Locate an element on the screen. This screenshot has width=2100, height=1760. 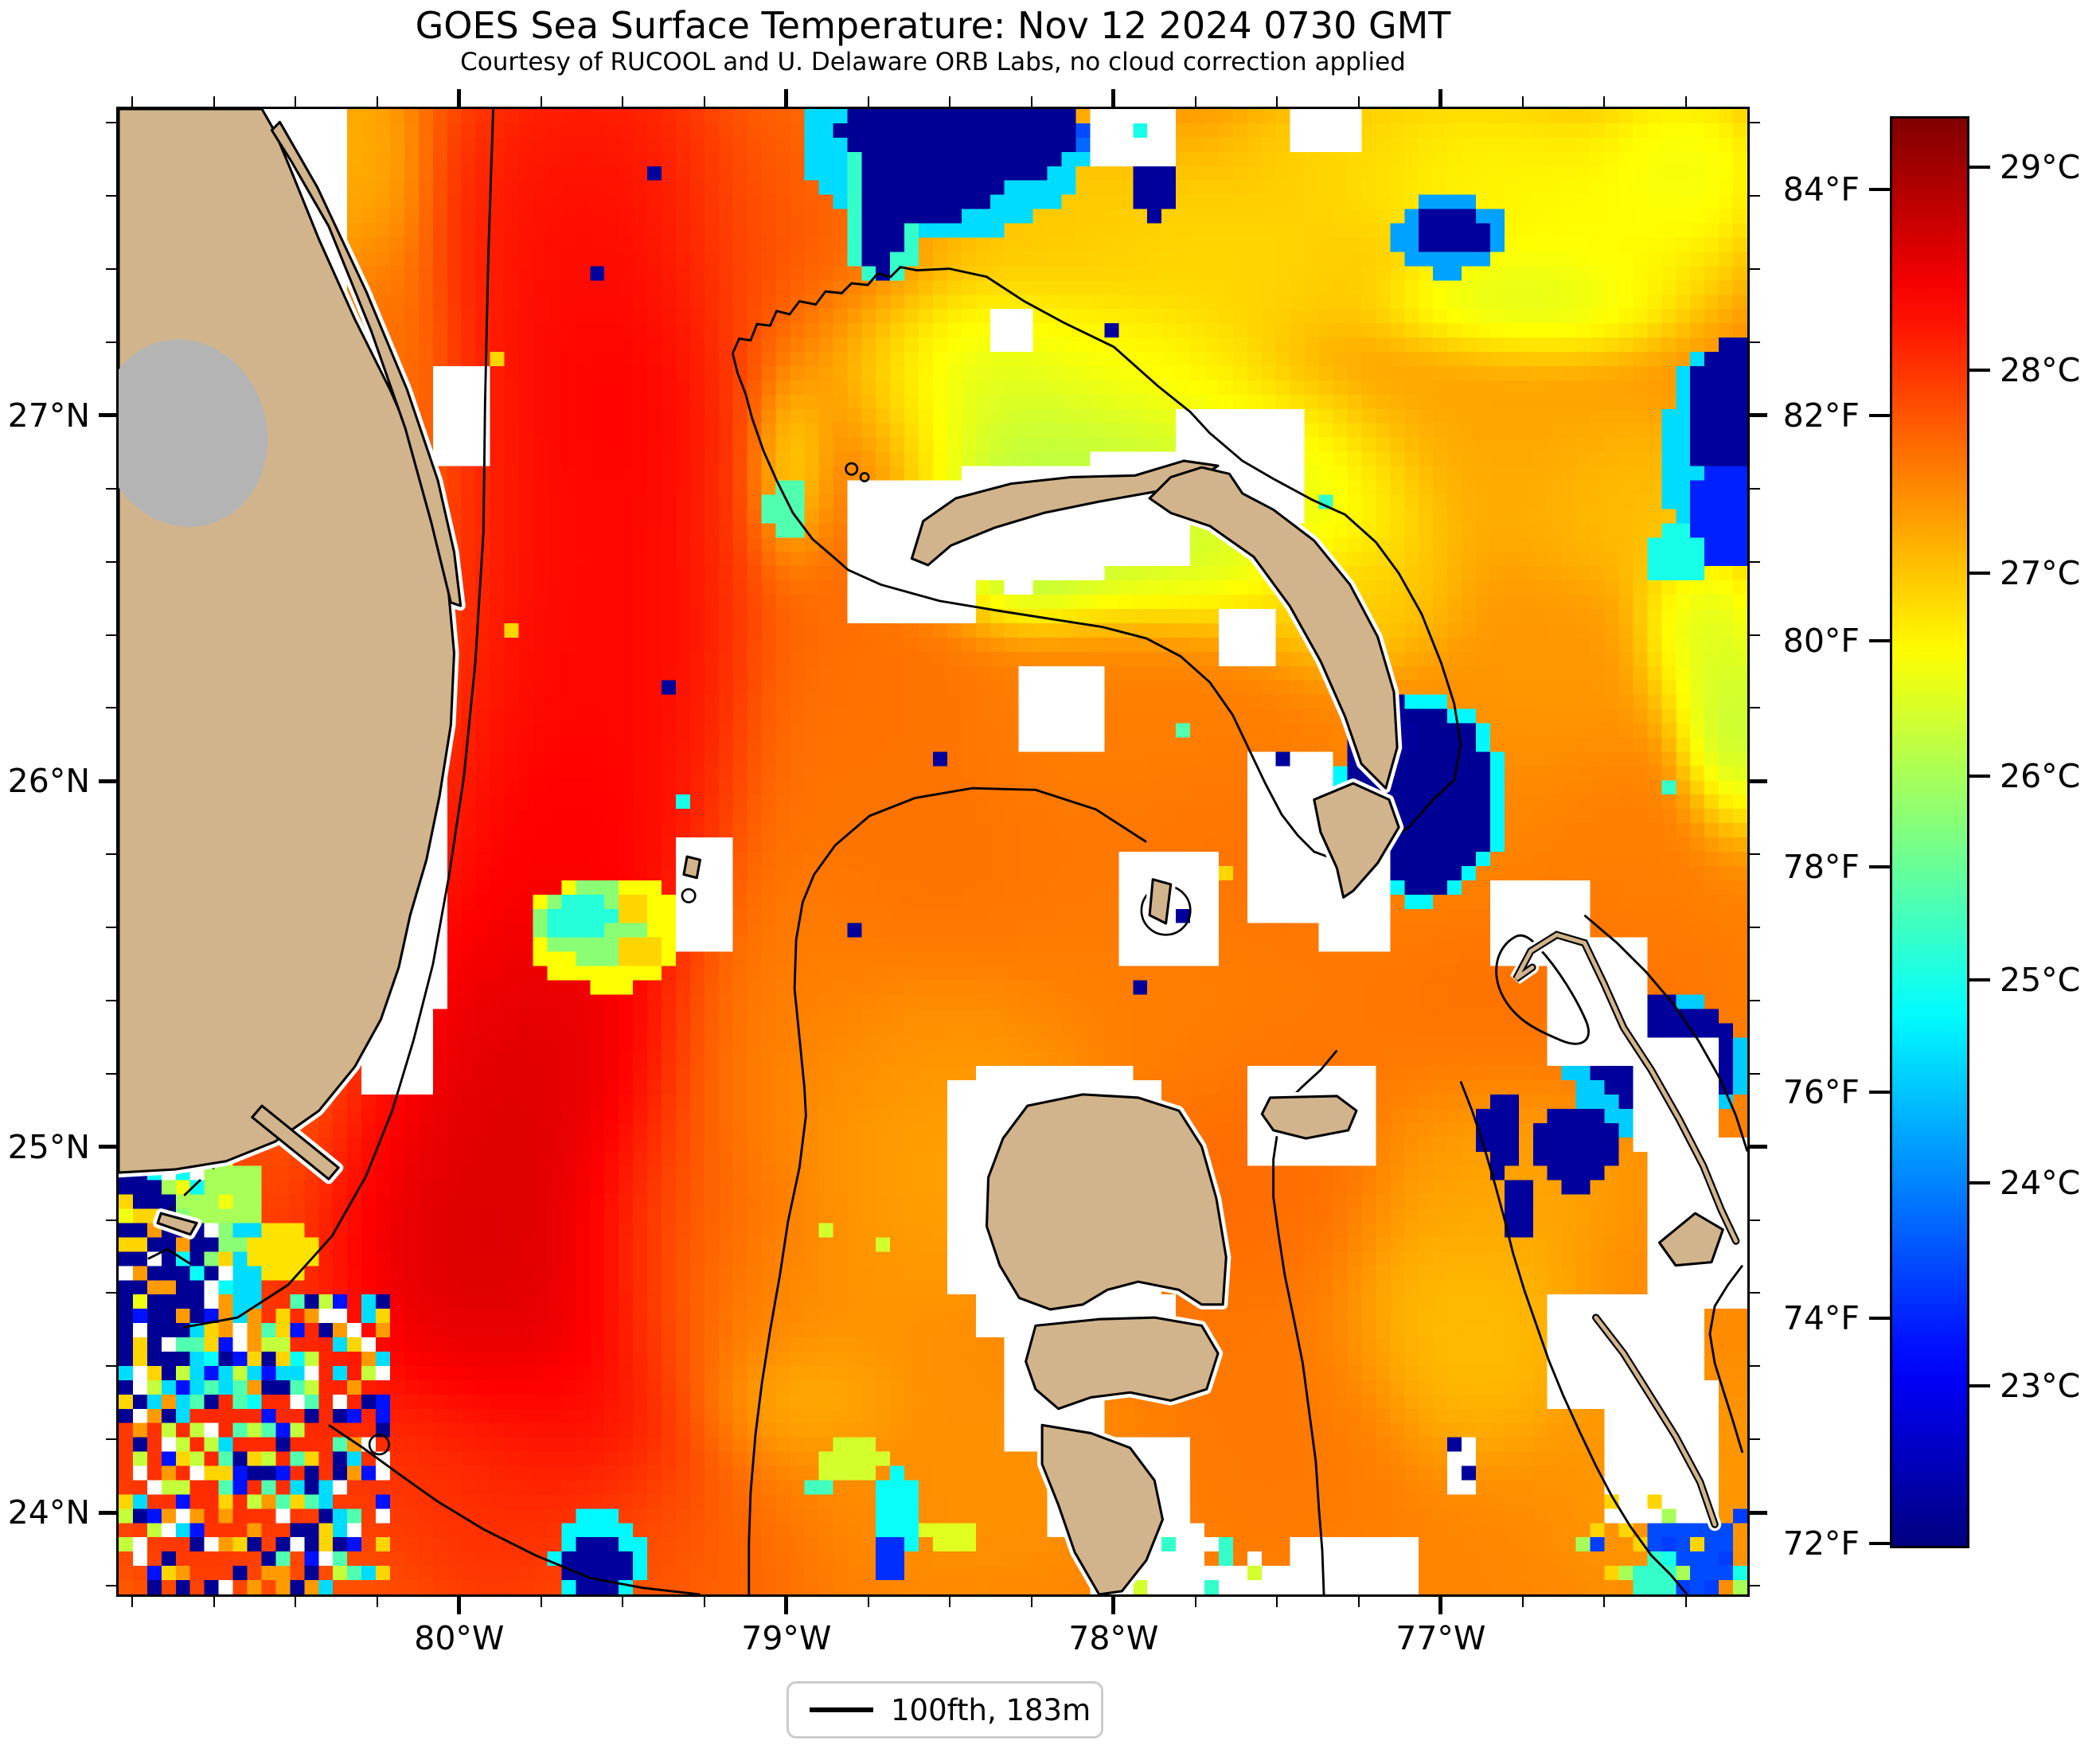
y-tick-label: 25°N is located at coordinates (48, 1147).